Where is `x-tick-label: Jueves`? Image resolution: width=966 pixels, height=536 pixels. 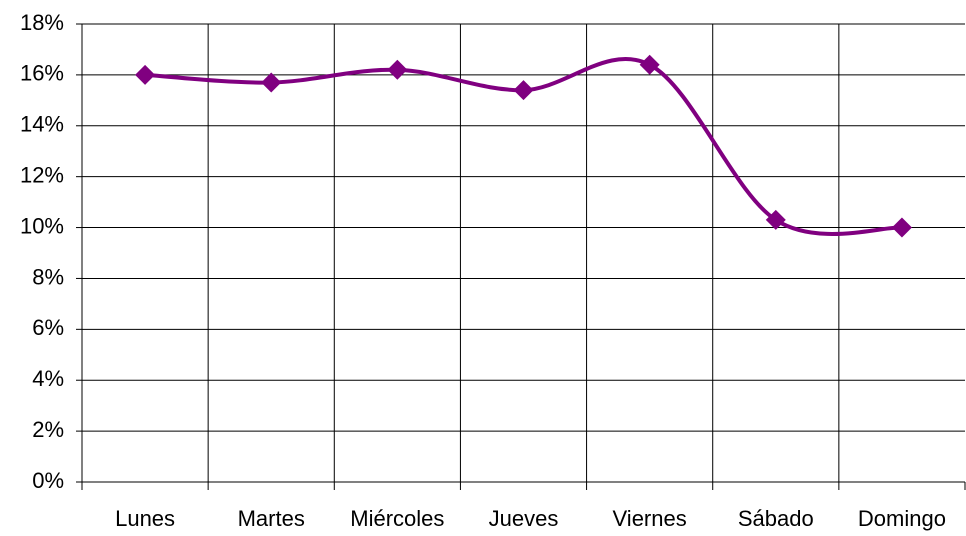
x-tick-label: Jueves is located at coordinates (524, 518).